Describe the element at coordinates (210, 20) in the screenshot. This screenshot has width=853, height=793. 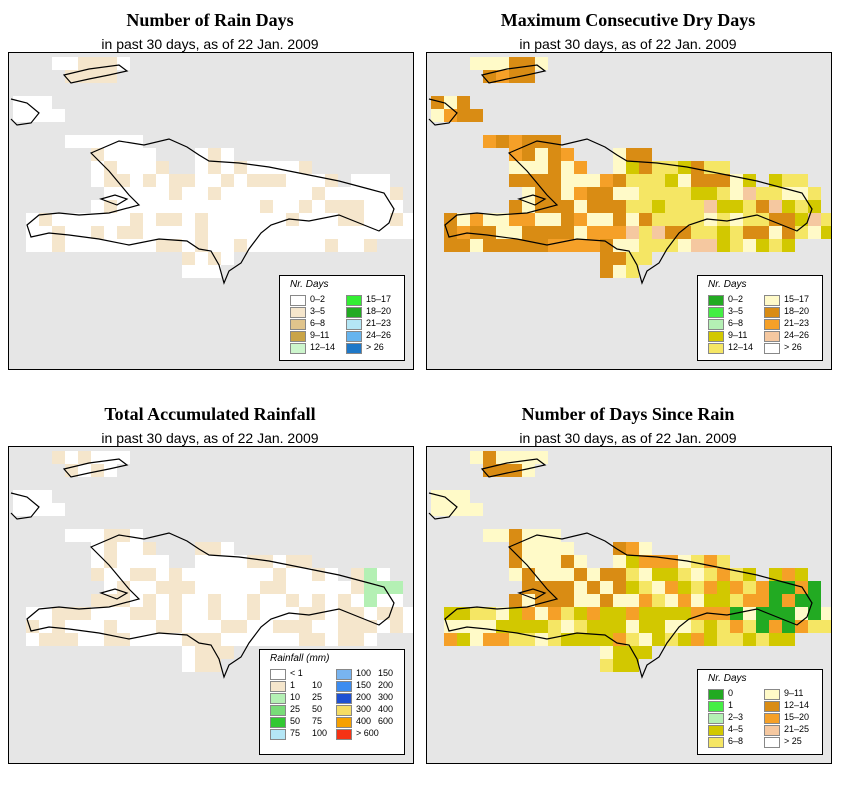
I see `panel-title: Number of Rain Days` at that location.